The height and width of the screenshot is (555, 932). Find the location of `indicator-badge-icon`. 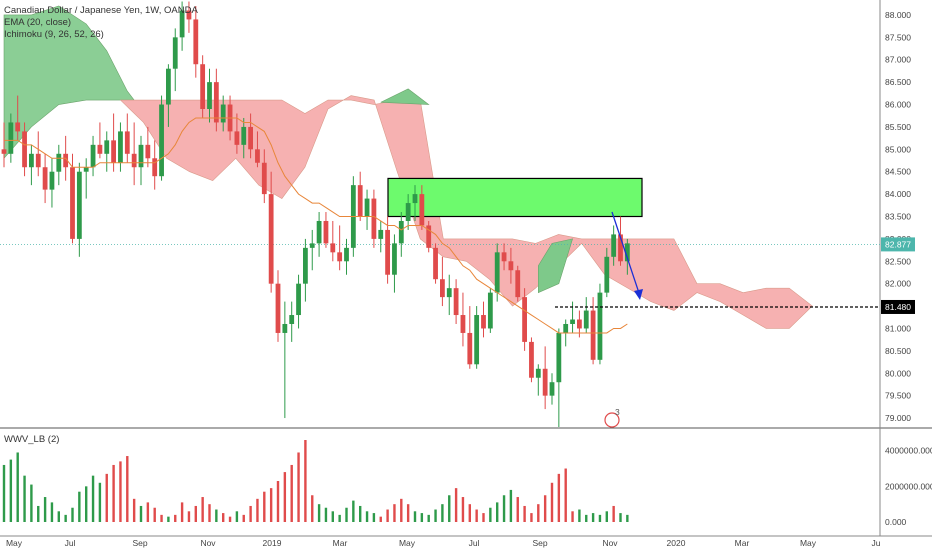

indicator-badge-icon is located at coordinates (612, 420).